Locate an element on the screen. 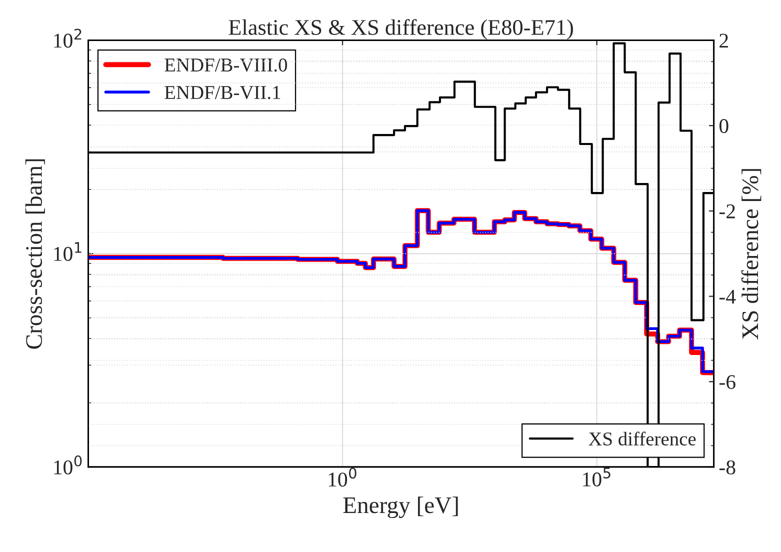  y-tick-label: 10$^{2}$ is located at coordinates (68, 38).